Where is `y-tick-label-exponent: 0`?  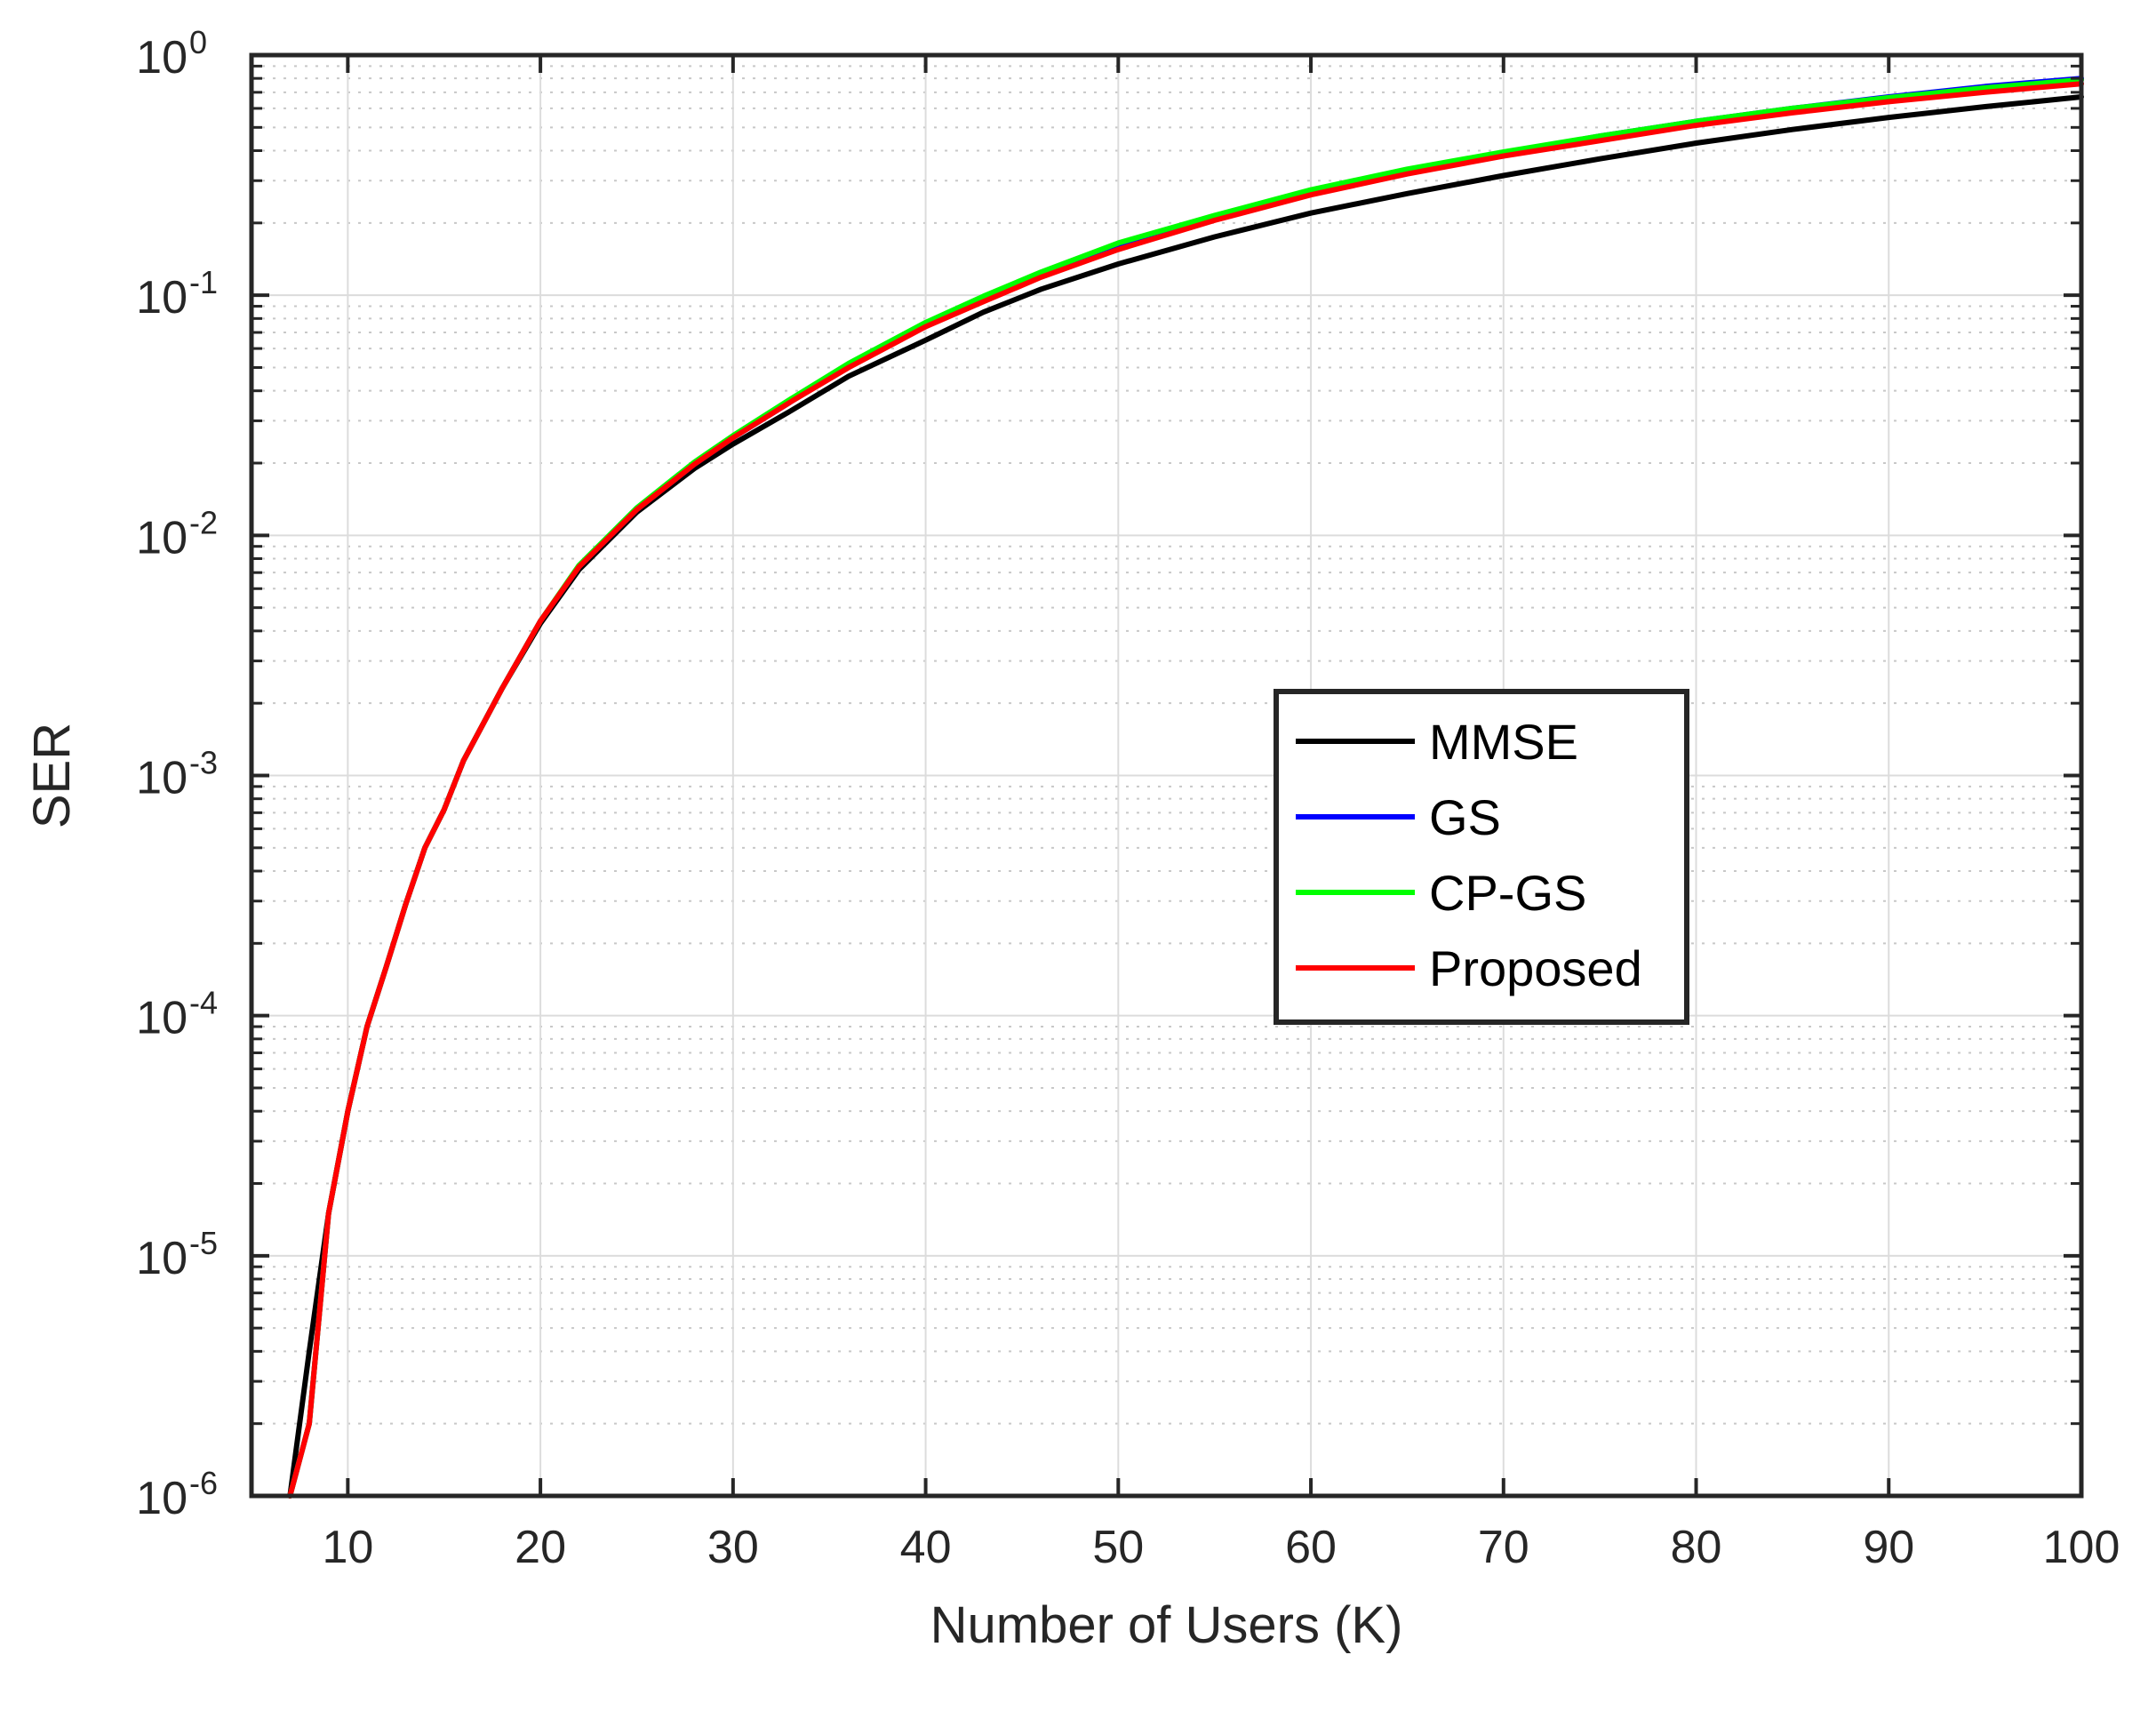 y-tick-label-exponent: 0 is located at coordinates (198, 42).